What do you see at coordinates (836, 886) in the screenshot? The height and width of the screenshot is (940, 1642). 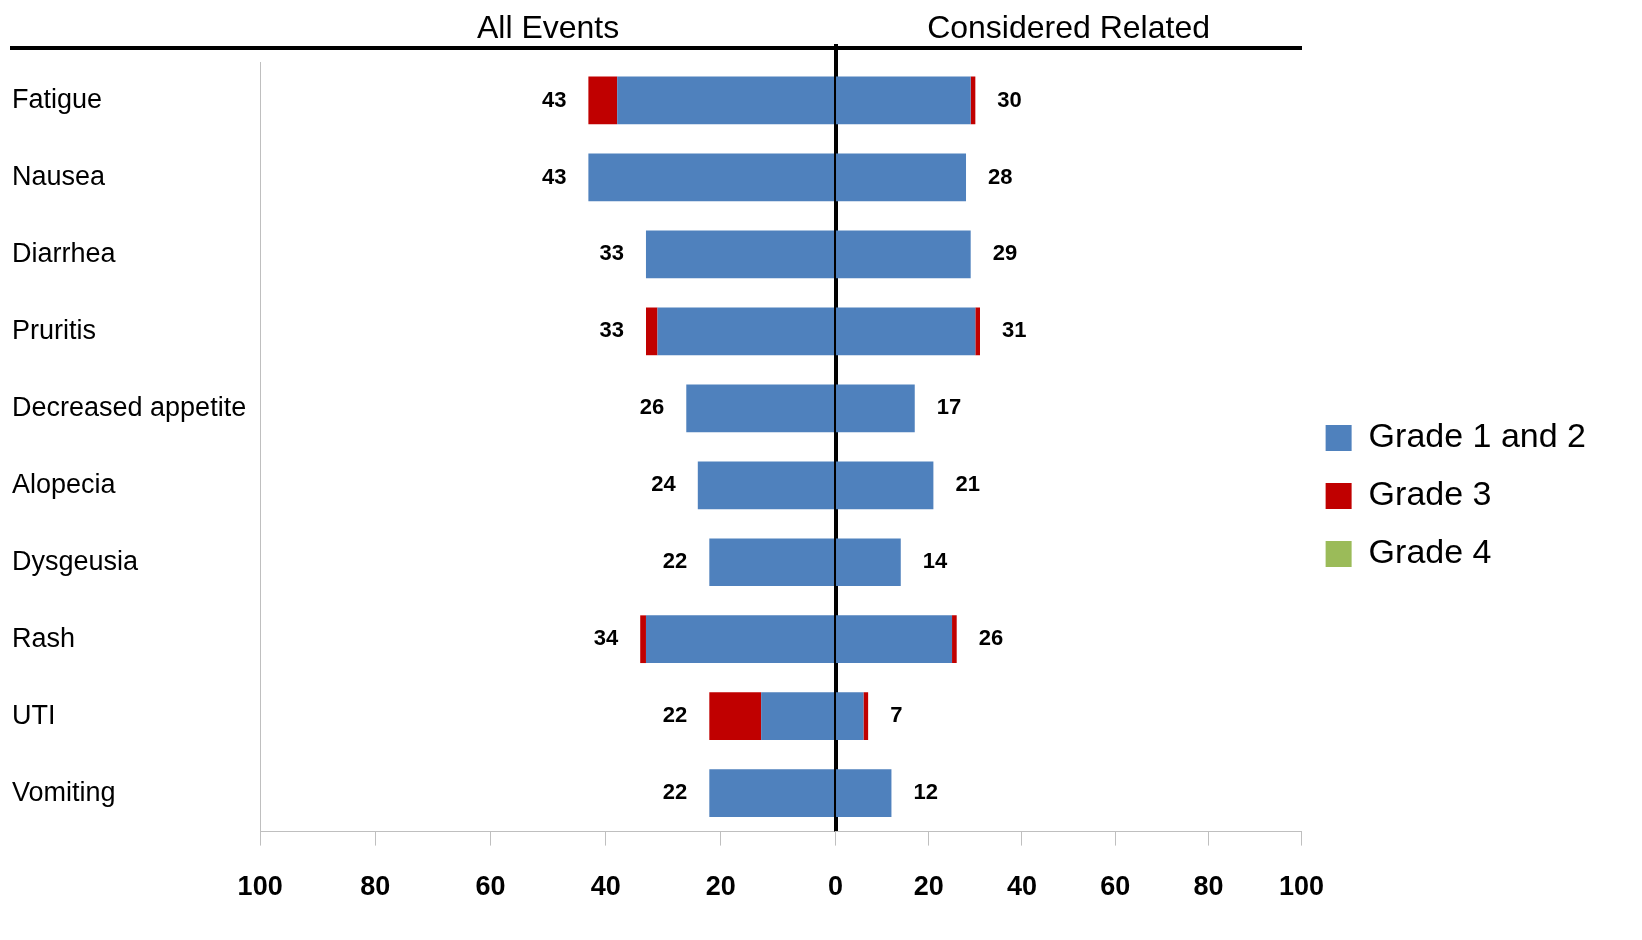 I see `x-tick-label: 0` at bounding box center [836, 886].